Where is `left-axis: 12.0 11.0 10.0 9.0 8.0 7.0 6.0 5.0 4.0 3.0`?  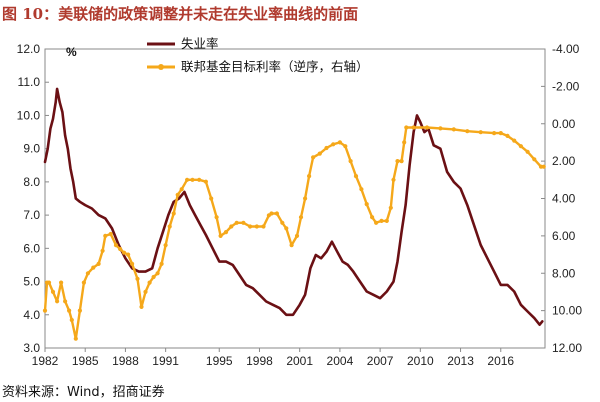
left-axis: 12.0 11.0 10.0 9.0 8.0 7.0 6.0 5.0 4.0 3.0 is located at coordinates (33, 198).